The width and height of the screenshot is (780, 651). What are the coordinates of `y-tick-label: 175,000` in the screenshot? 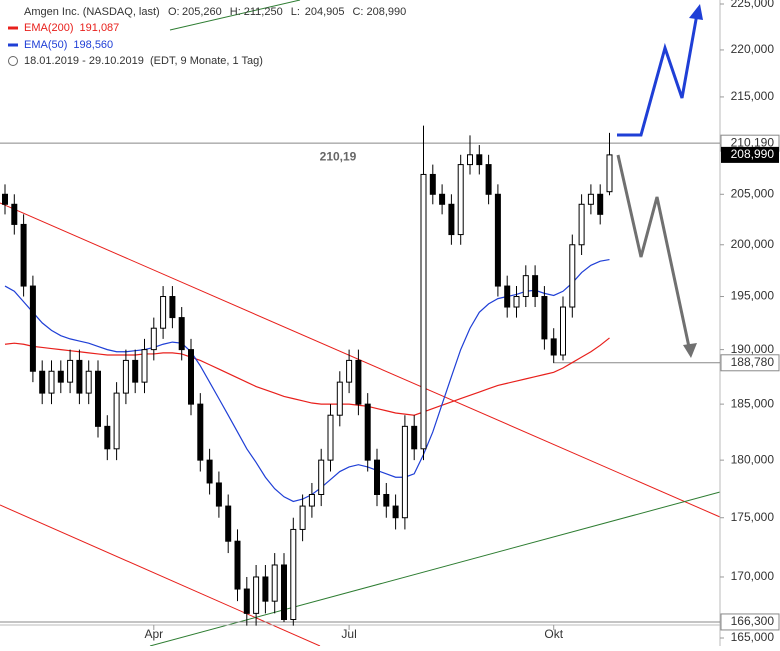 It's located at (753, 517).